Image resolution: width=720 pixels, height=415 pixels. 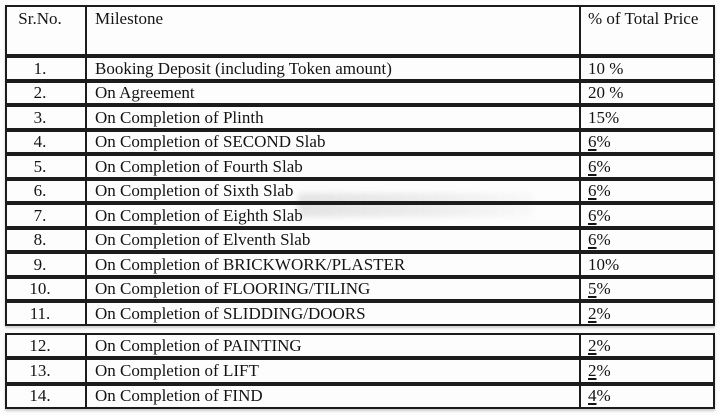 I want to click on sr-no-cell: 13., so click(x=40, y=370).